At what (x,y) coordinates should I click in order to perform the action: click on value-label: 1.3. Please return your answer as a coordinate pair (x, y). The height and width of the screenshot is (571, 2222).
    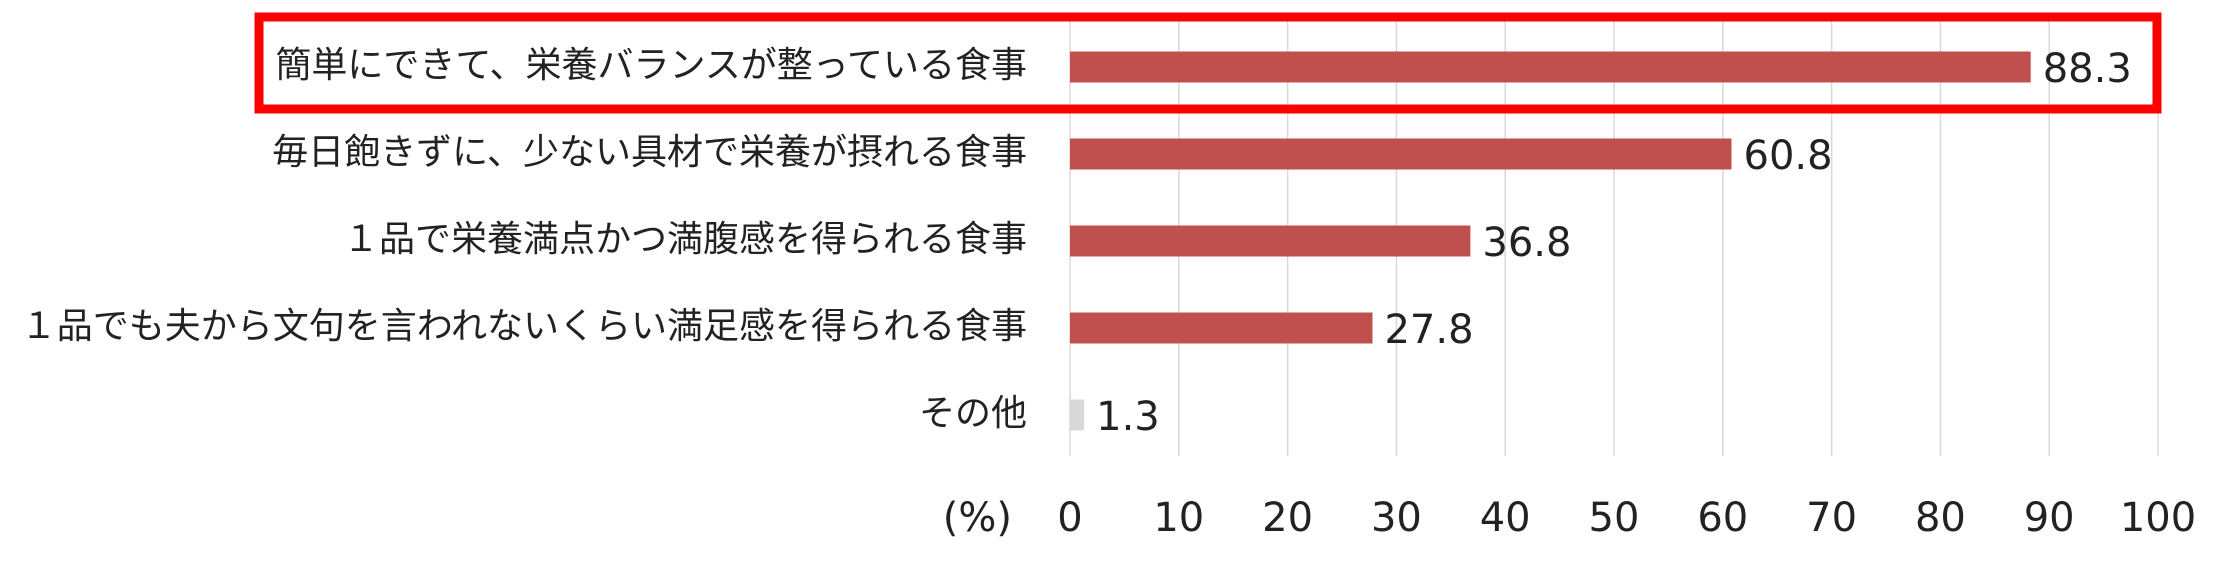
    Looking at the image, I should click on (1128, 417).